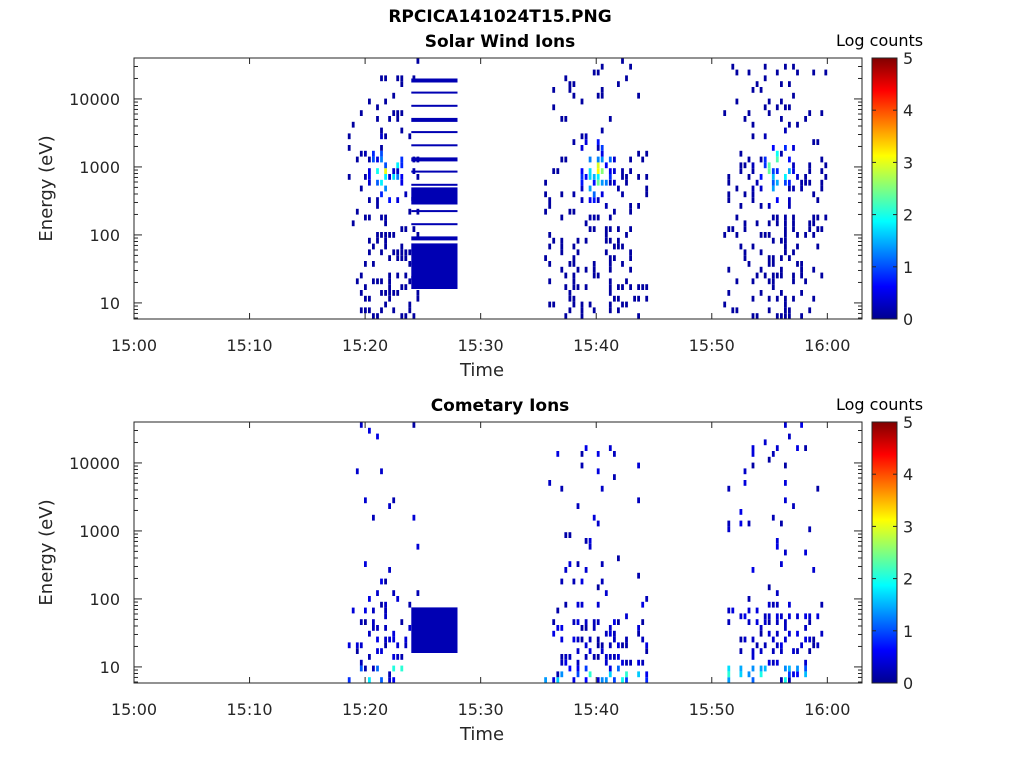 The image size is (1024, 768). What do you see at coordinates (712, 345) in the screenshot?
I see `x-tick-label: 15:50` at bounding box center [712, 345].